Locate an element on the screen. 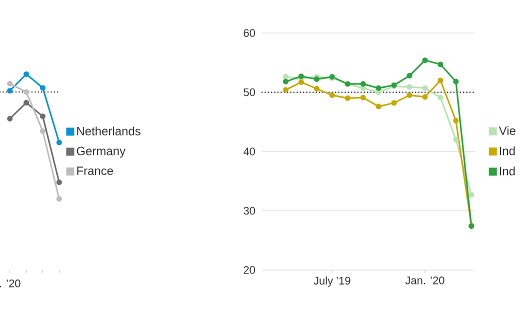  y-tick-label: 50 is located at coordinates (250, 92).